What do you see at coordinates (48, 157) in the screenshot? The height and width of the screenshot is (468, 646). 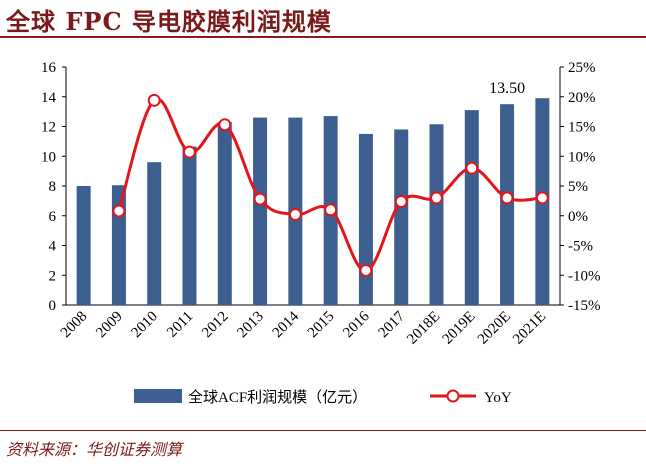 I see `left-tick-label: 10` at bounding box center [48, 157].